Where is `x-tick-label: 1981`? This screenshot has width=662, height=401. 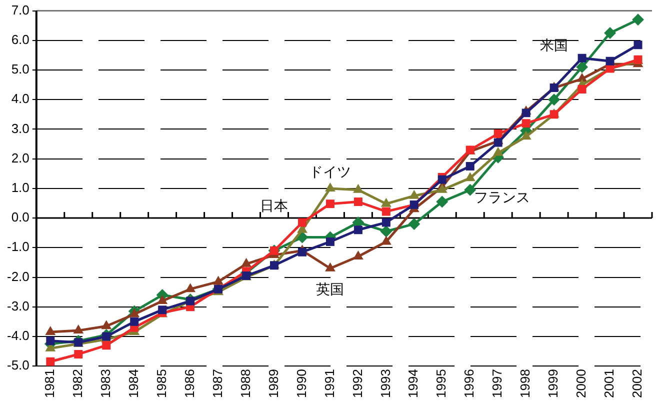 x-tick-label: 1981 is located at coordinates (49, 383).